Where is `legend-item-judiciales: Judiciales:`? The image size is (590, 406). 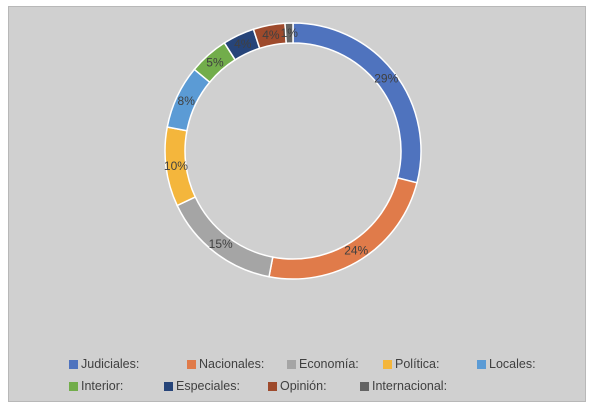
legend-item-judiciales: Judiciales: is located at coordinates (128, 364).